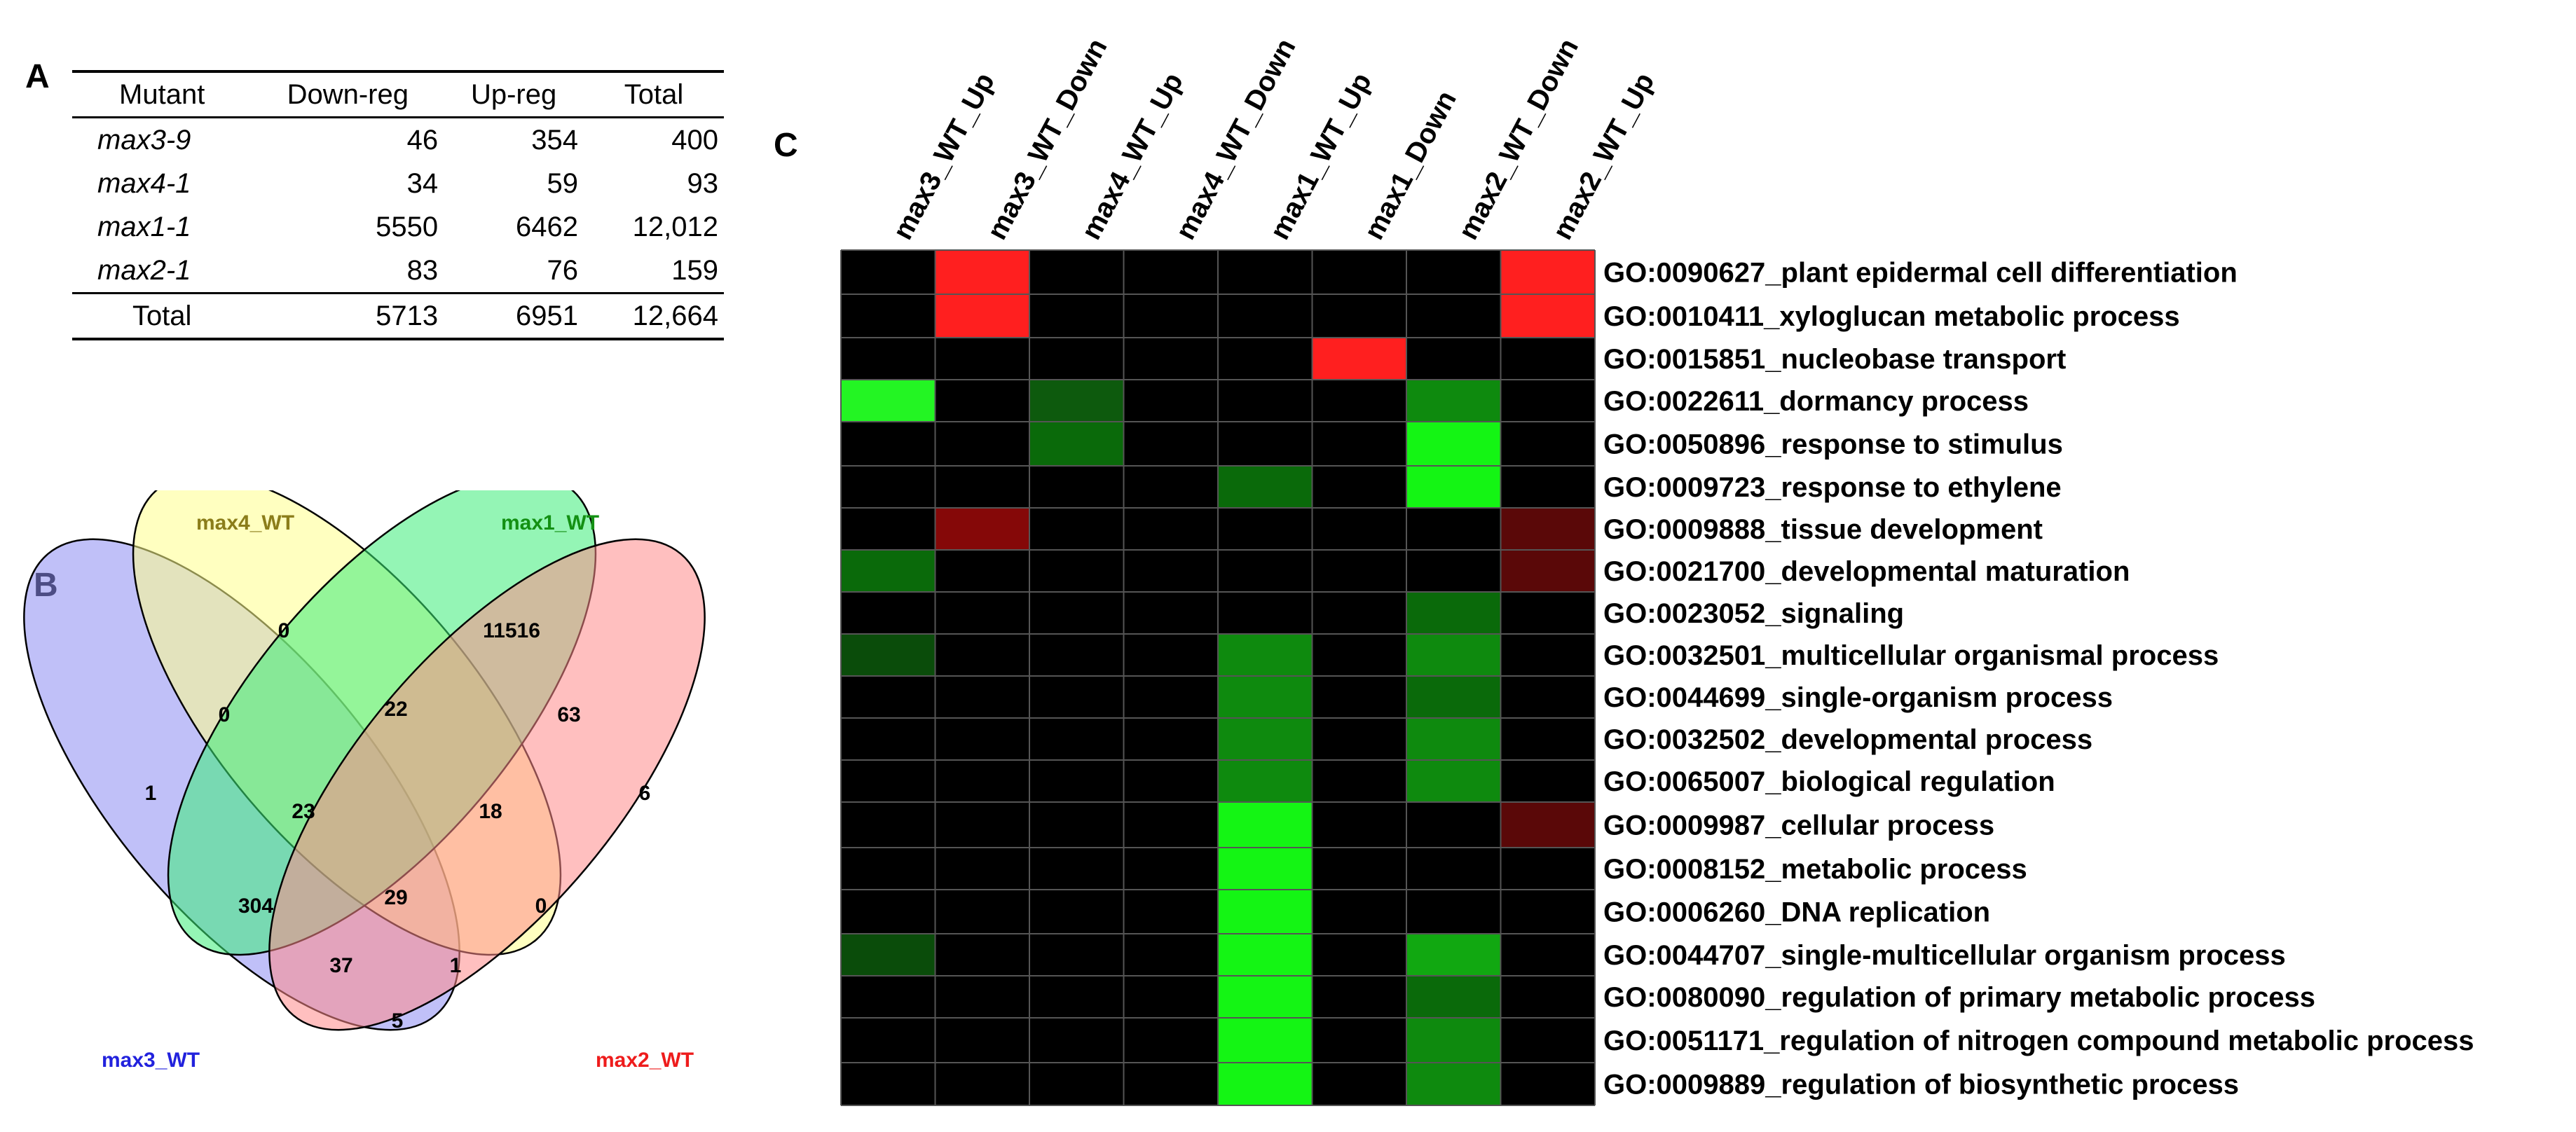 The image size is (2576, 1132). Describe the element at coordinates (703, 183) in the screenshot. I see `total-cell: 93` at that location.